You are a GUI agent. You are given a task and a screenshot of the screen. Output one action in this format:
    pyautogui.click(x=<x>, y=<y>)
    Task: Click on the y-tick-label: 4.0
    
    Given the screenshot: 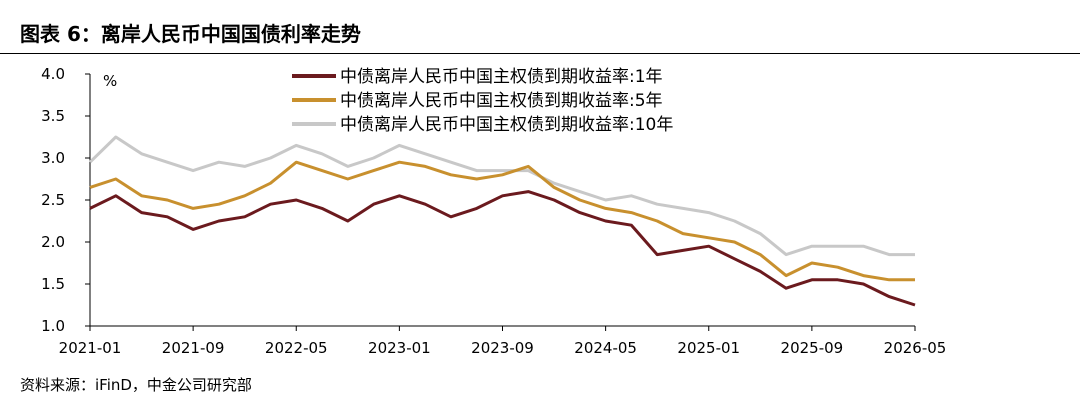 What is the action you would take?
    pyautogui.click(x=53, y=74)
    